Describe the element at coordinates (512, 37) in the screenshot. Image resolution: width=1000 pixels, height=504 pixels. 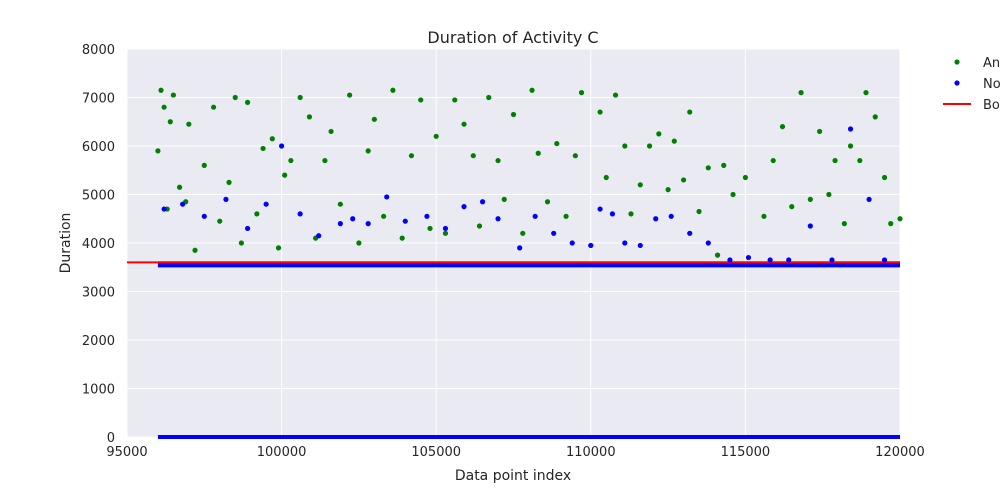
I see `chart-title: Duration of Activity C` at that location.